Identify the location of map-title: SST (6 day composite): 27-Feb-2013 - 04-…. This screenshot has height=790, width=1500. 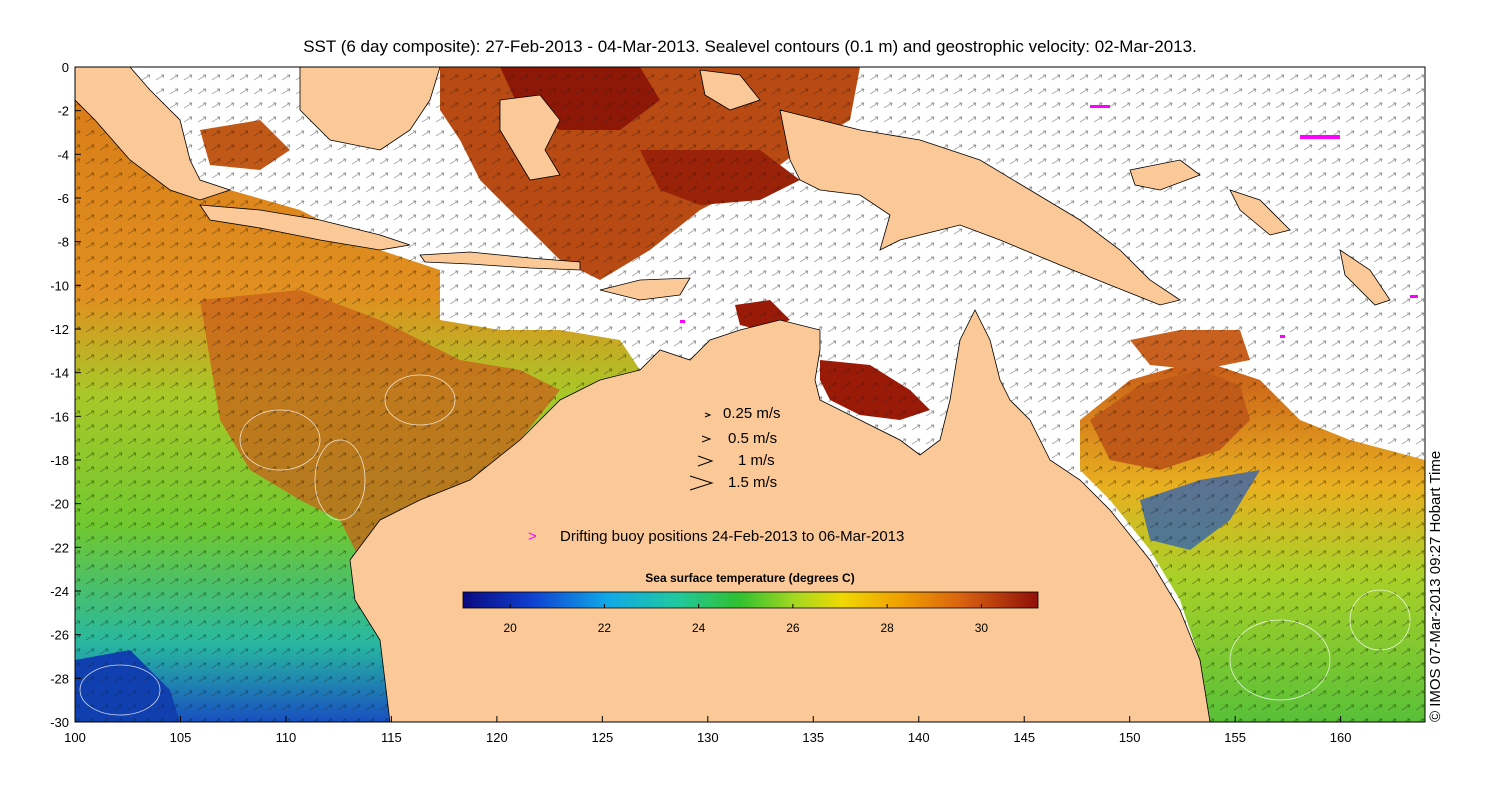
(750, 46).